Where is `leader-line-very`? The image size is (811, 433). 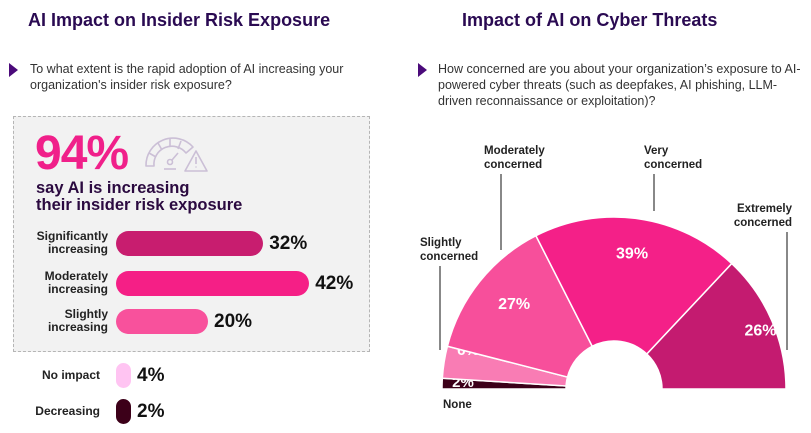
leader-line-very is located at coordinates (654, 192).